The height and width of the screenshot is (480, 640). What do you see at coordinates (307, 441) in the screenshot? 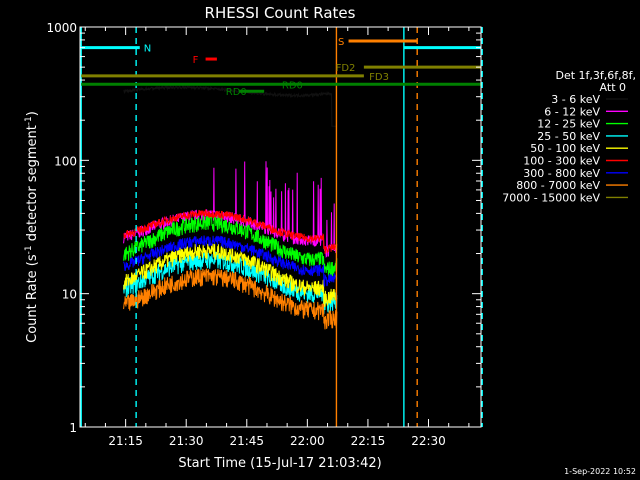
I see `x-tick-label: 22:00` at bounding box center [307, 441].